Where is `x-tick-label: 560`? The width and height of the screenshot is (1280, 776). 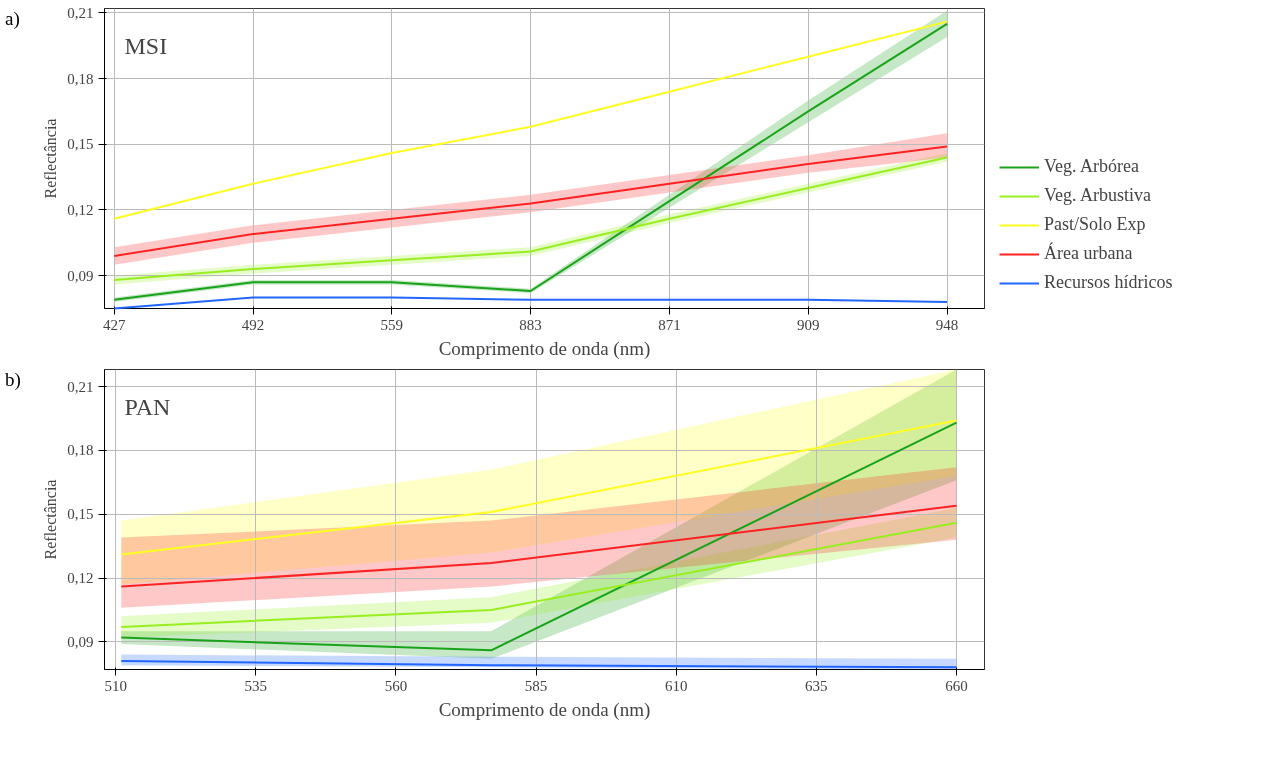
x-tick-label: 560 is located at coordinates (396, 685).